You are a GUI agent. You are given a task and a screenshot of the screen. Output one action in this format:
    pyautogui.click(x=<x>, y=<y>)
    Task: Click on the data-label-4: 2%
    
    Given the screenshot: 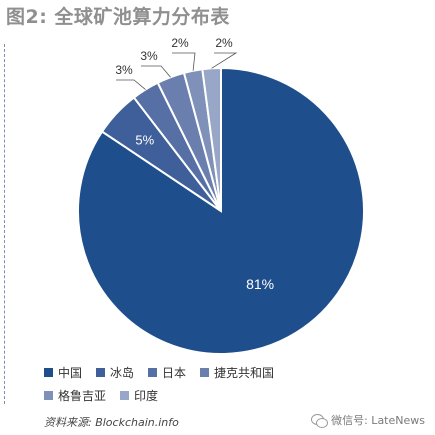 What is the action you would take?
    pyautogui.click(x=180, y=43)
    